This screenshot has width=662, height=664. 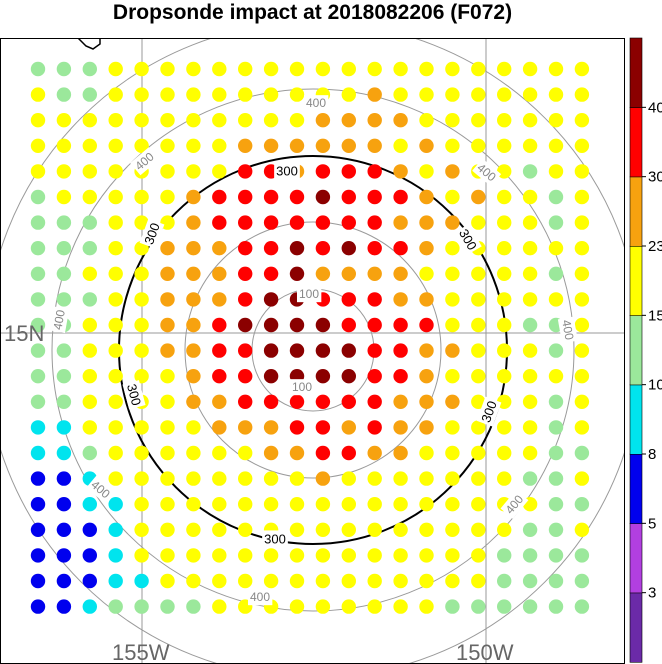 I want to click on colorbar-boxes, so click(x=636, y=350).